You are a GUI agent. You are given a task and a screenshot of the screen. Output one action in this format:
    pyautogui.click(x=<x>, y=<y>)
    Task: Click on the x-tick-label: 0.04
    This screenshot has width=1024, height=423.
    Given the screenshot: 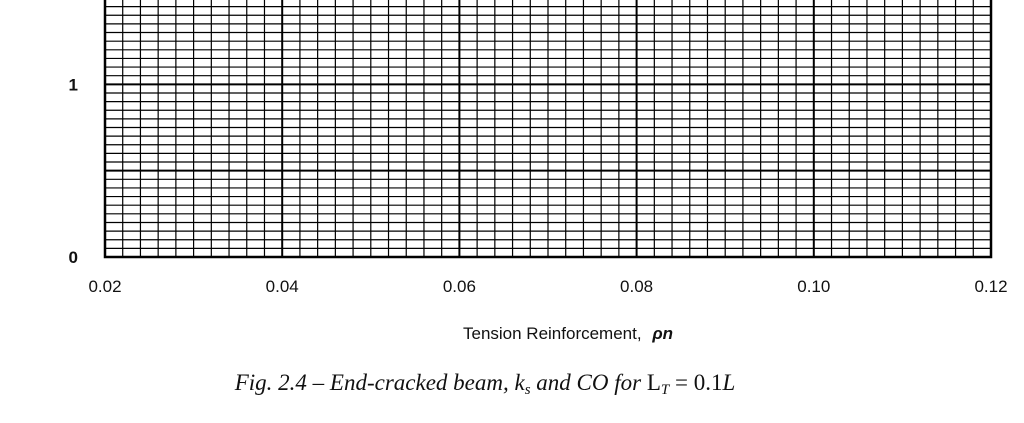 What is the action you would take?
    pyautogui.click(x=282, y=286)
    